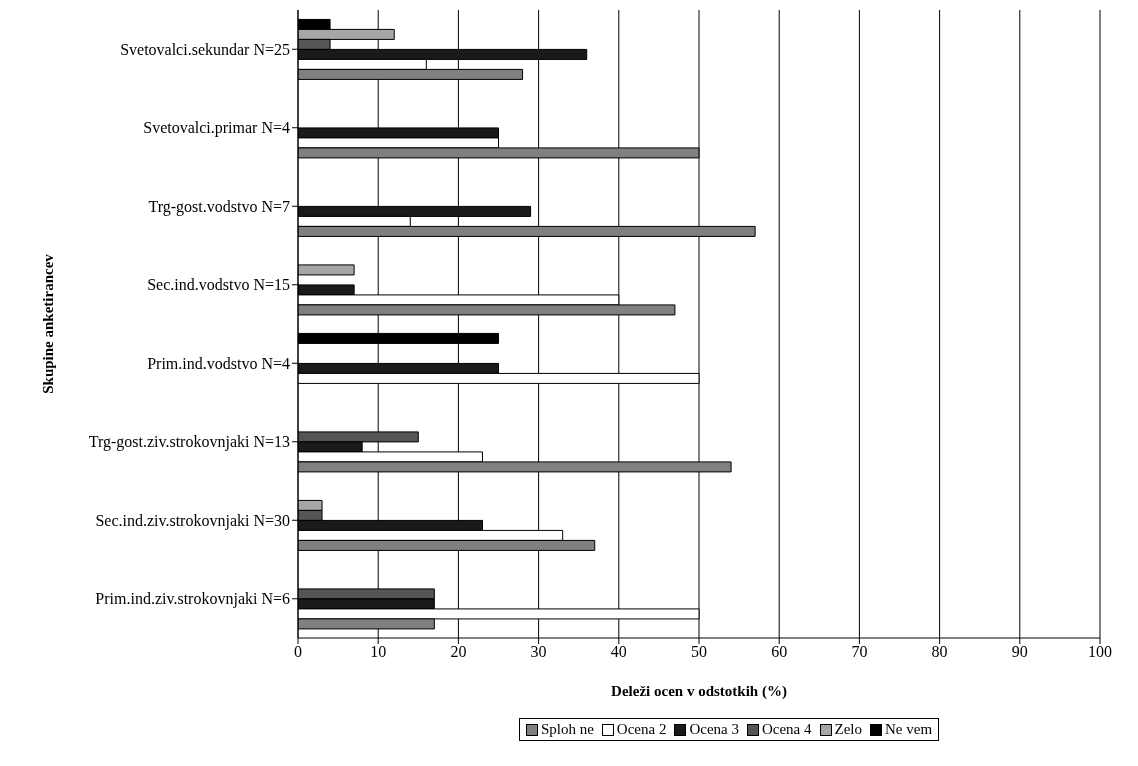 The image size is (1138, 766). I want to click on y-tick-label: Svetovalci.sekundar N=25, so click(205, 49).